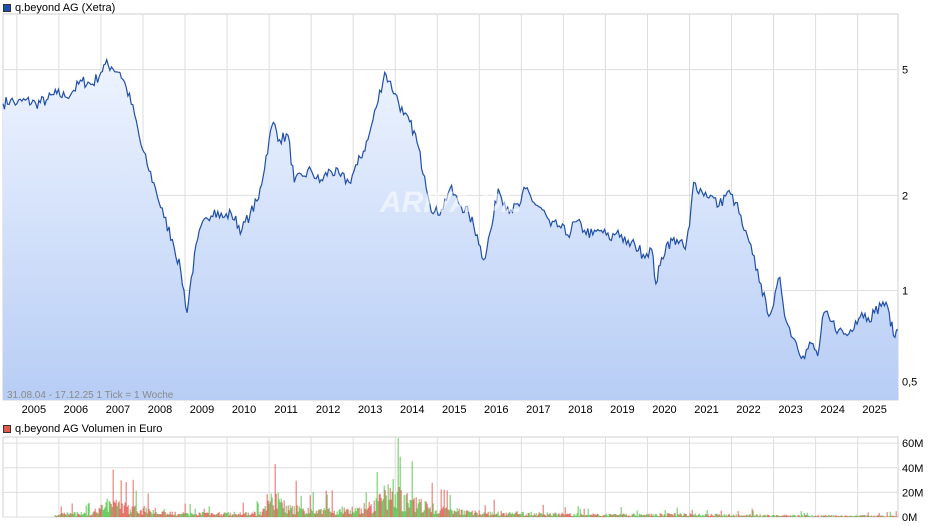 The width and height of the screenshot is (940, 526). I want to click on price-legend-label: q.beyond AG (Xetra), so click(65, 8).